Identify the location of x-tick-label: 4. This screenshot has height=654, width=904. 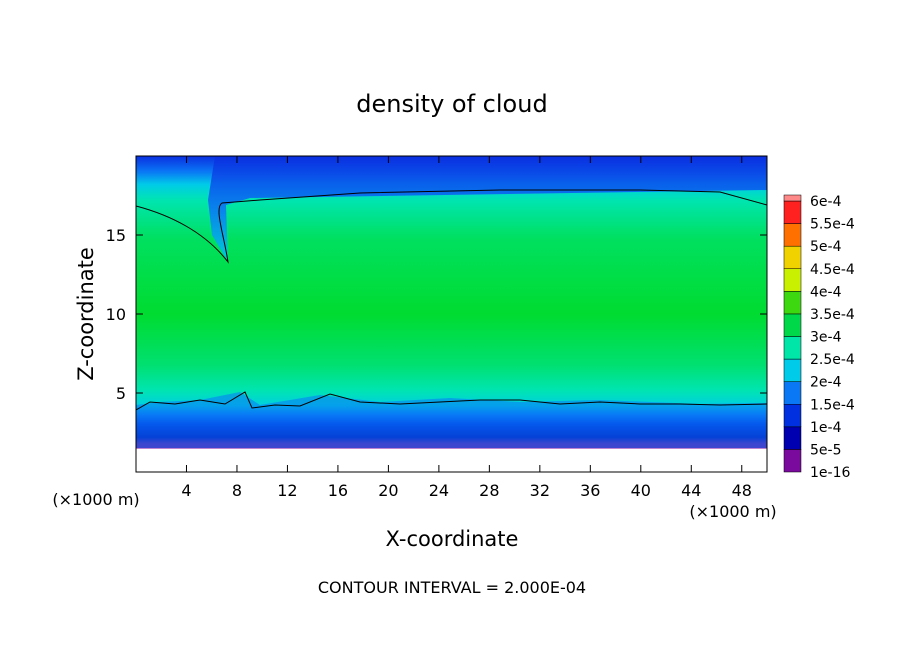
(186, 490).